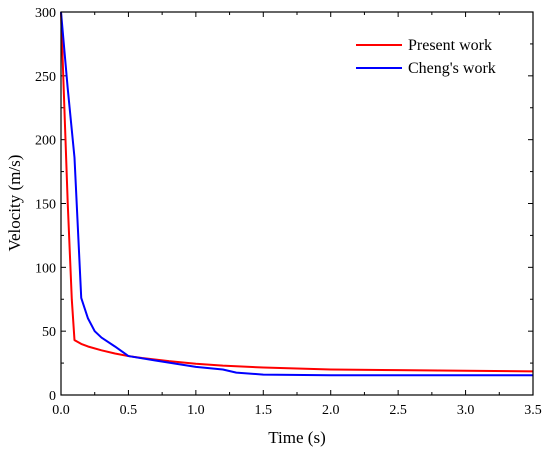  Describe the element at coordinates (45, 77) in the screenshot. I see `y-tick-label: 250` at that location.